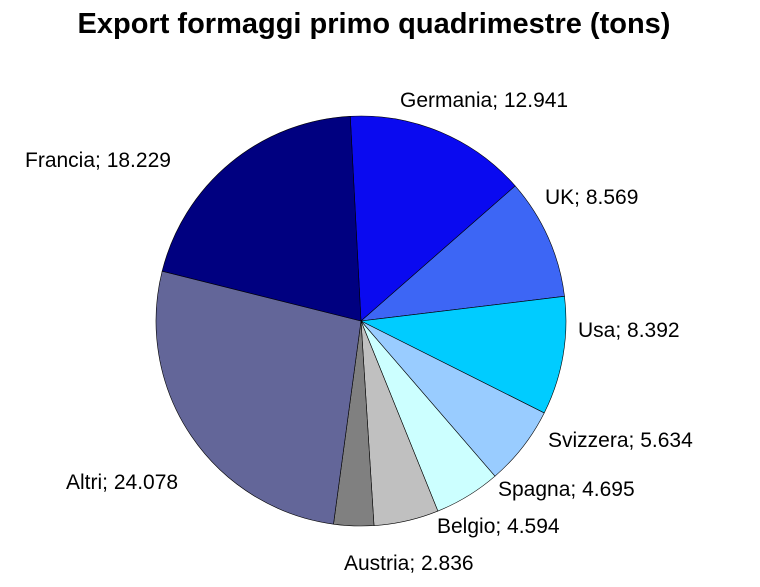 This screenshot has width=760, height=587. What do you see at coordinates (566, 489) in the screenshot?
I see `slice-label-spagna: Spagna; 4.695` at bounding box center [566, 489].